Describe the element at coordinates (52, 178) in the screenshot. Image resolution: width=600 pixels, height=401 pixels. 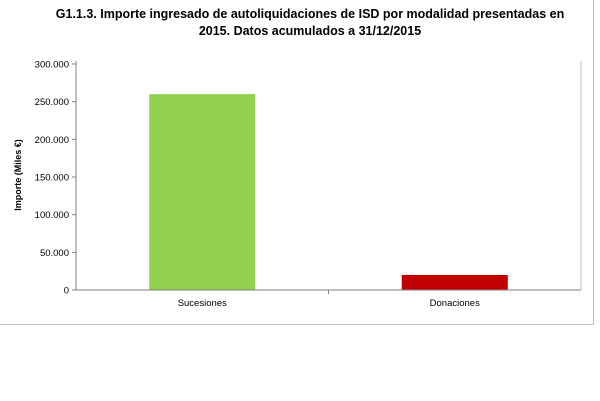
I see `y-tick-label: 150.000` at that location.